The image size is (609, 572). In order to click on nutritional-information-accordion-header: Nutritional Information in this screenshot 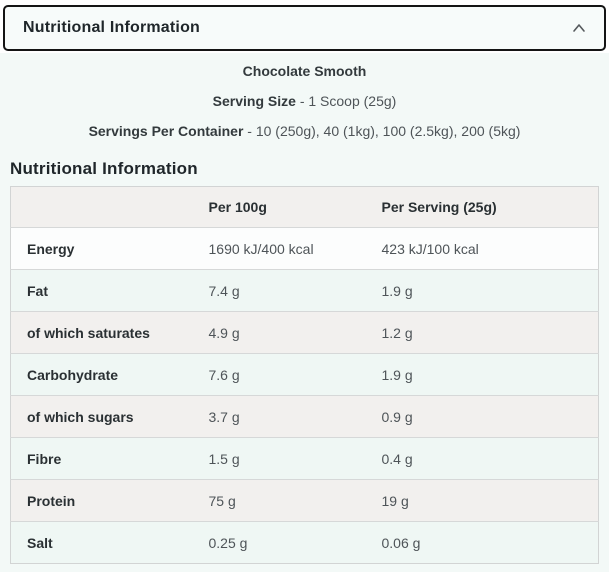, I will do `click(304, 28)`.